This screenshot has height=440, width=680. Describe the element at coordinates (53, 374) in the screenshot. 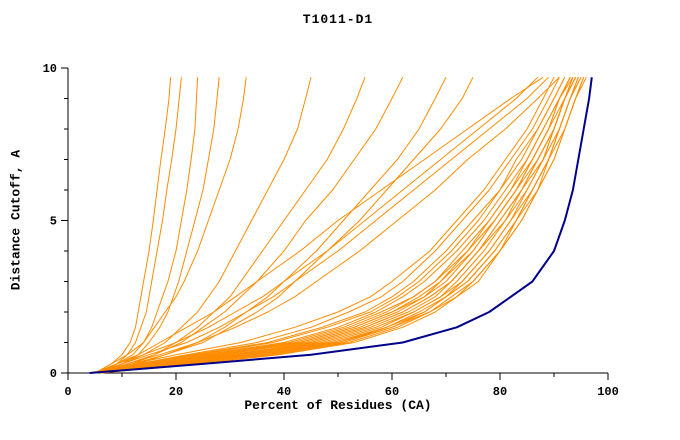

I see `y-tick-label: 0` at that location.